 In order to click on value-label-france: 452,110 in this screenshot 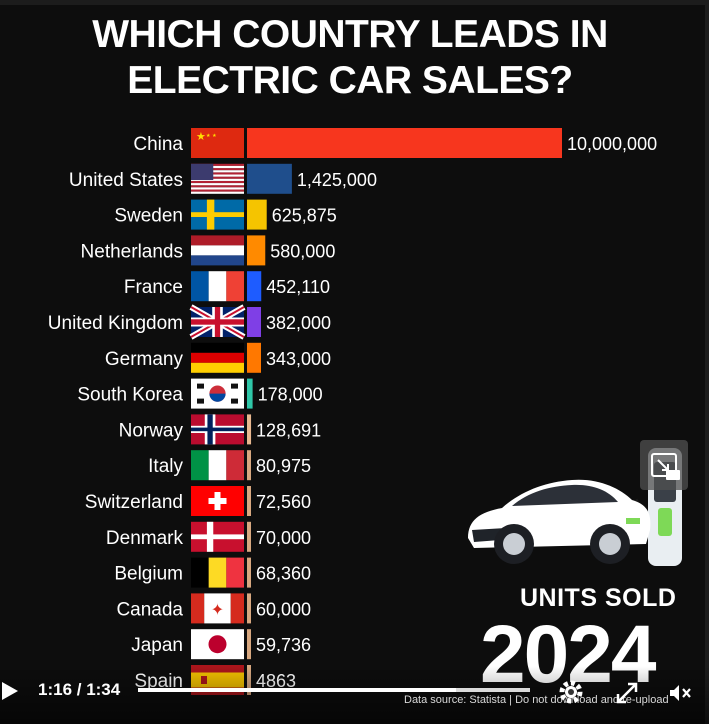, I will do `click(298, 287)`.